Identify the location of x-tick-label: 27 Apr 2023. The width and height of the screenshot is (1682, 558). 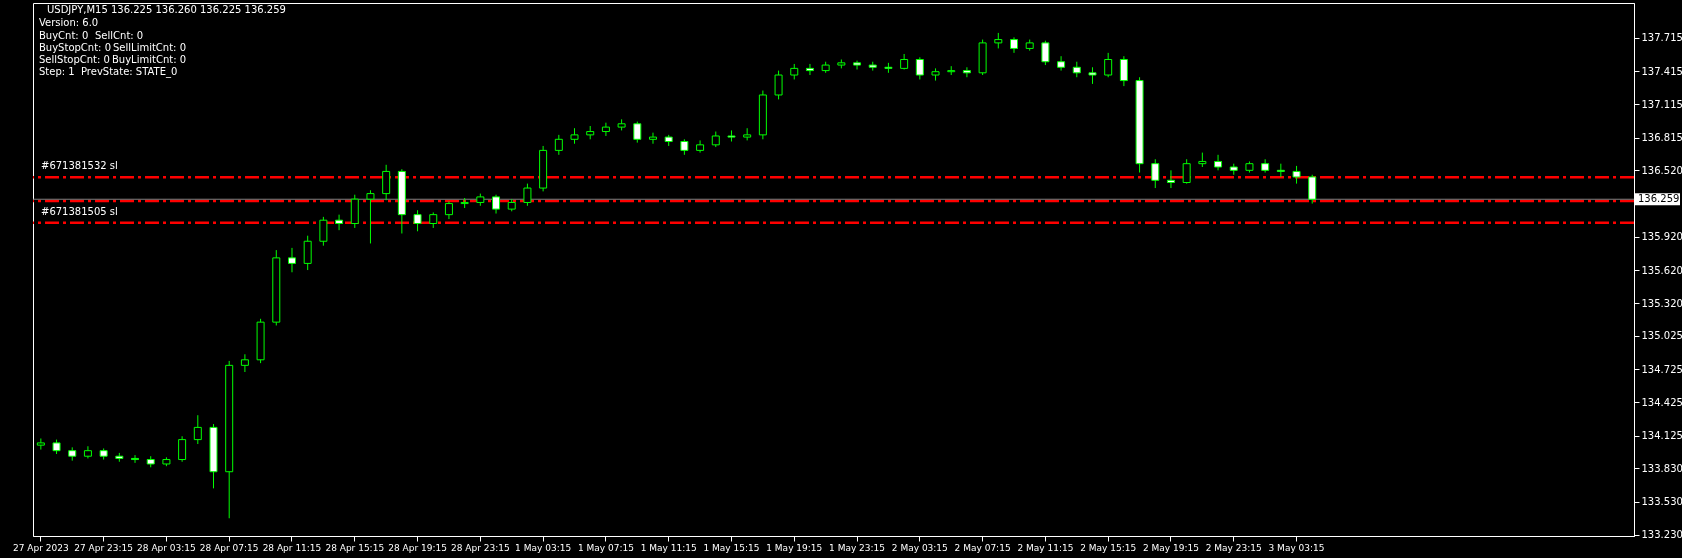
(41, 547).